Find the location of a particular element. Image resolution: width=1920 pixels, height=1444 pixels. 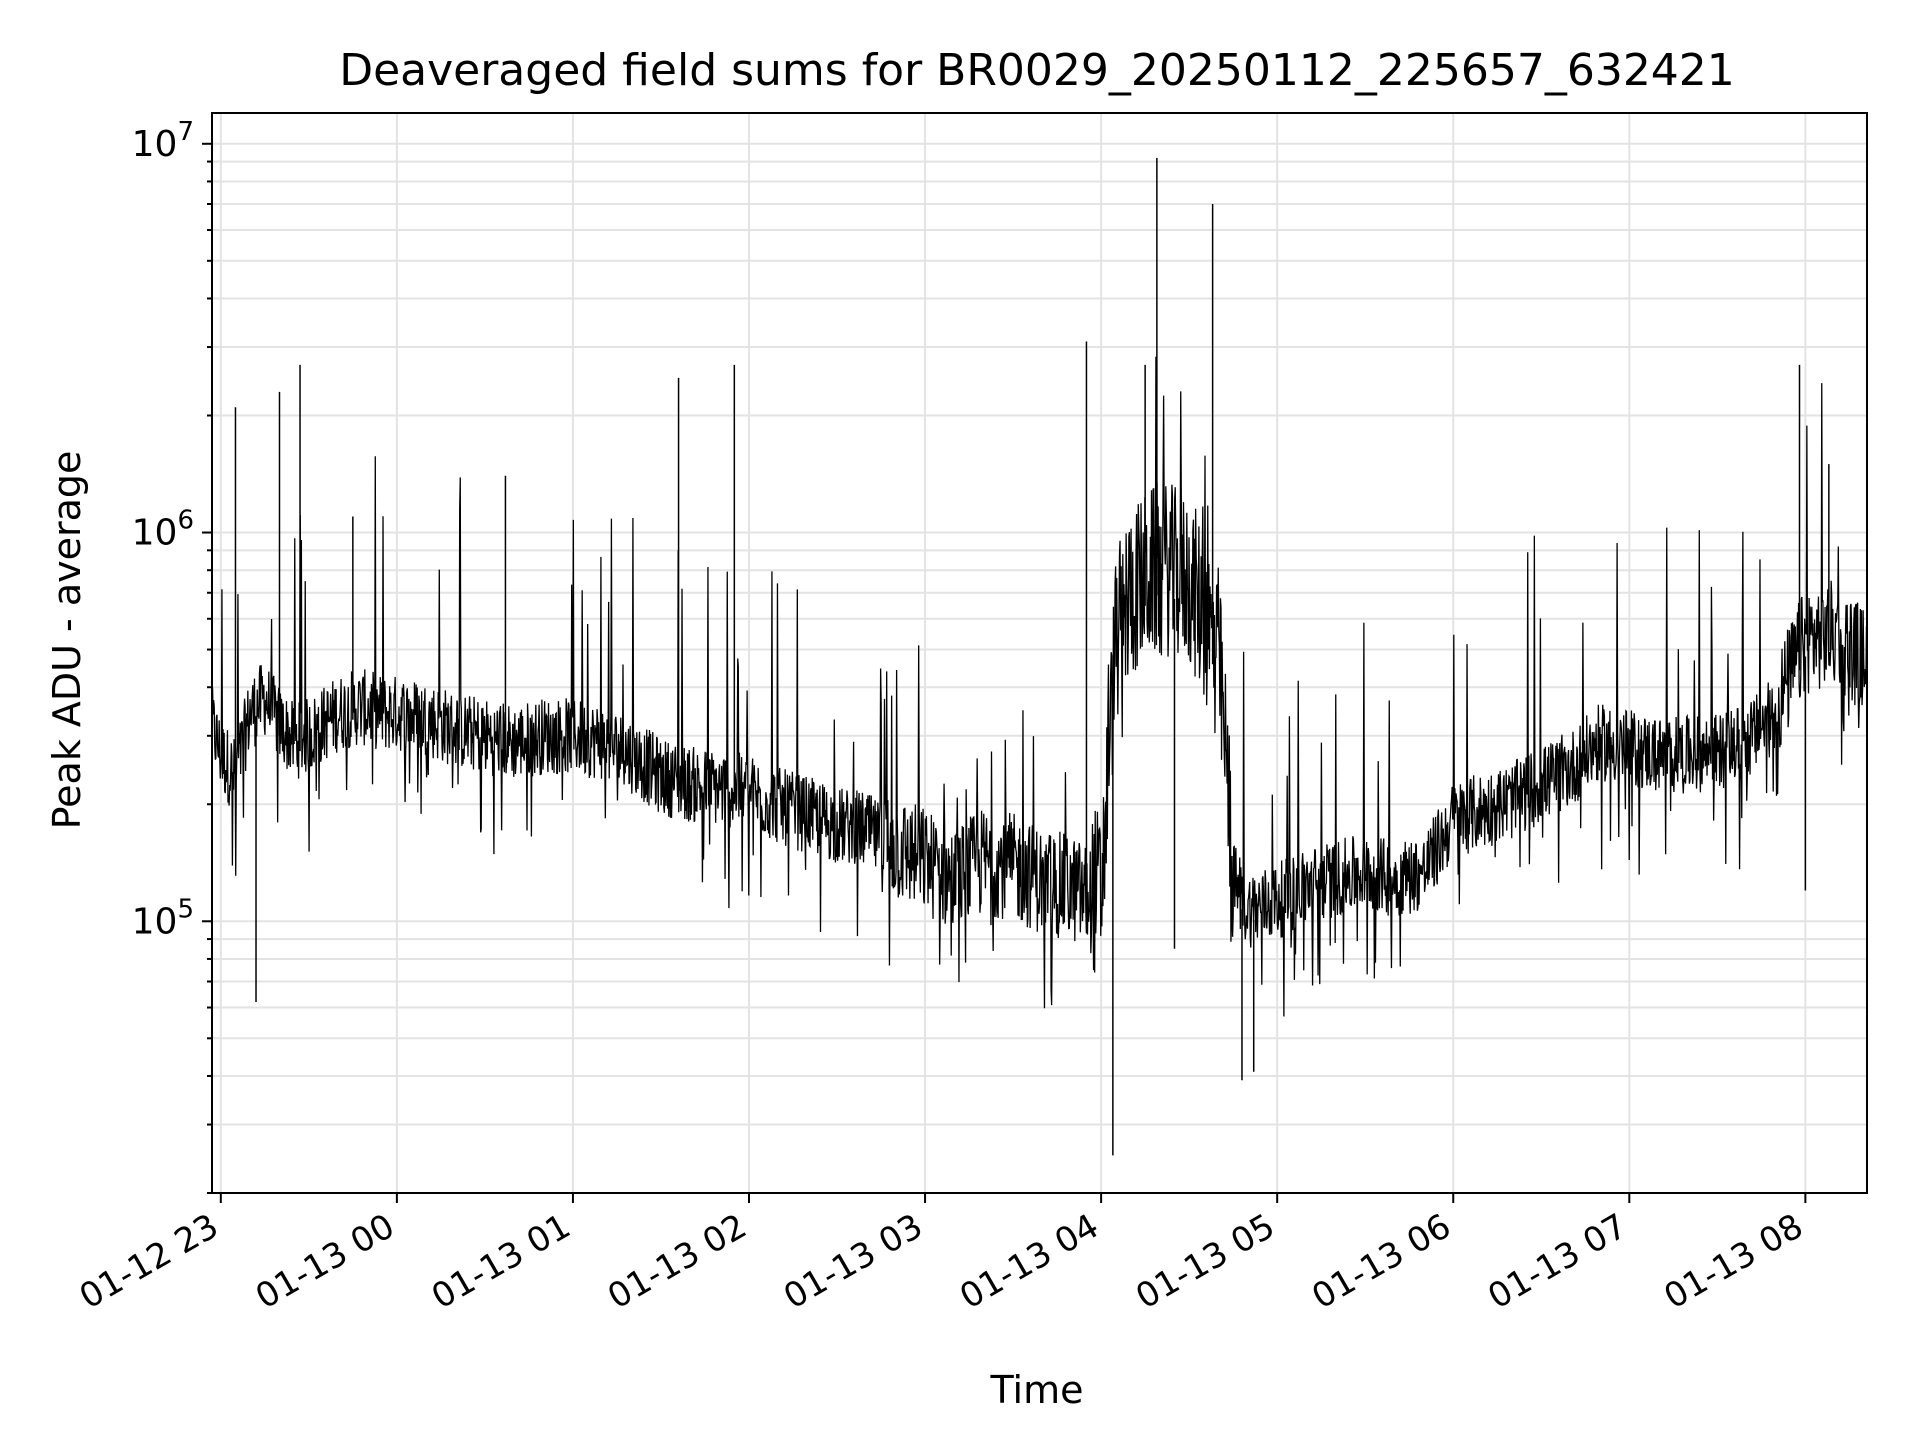

x-axis-label: Time is located at coordinates (1037, 1390).